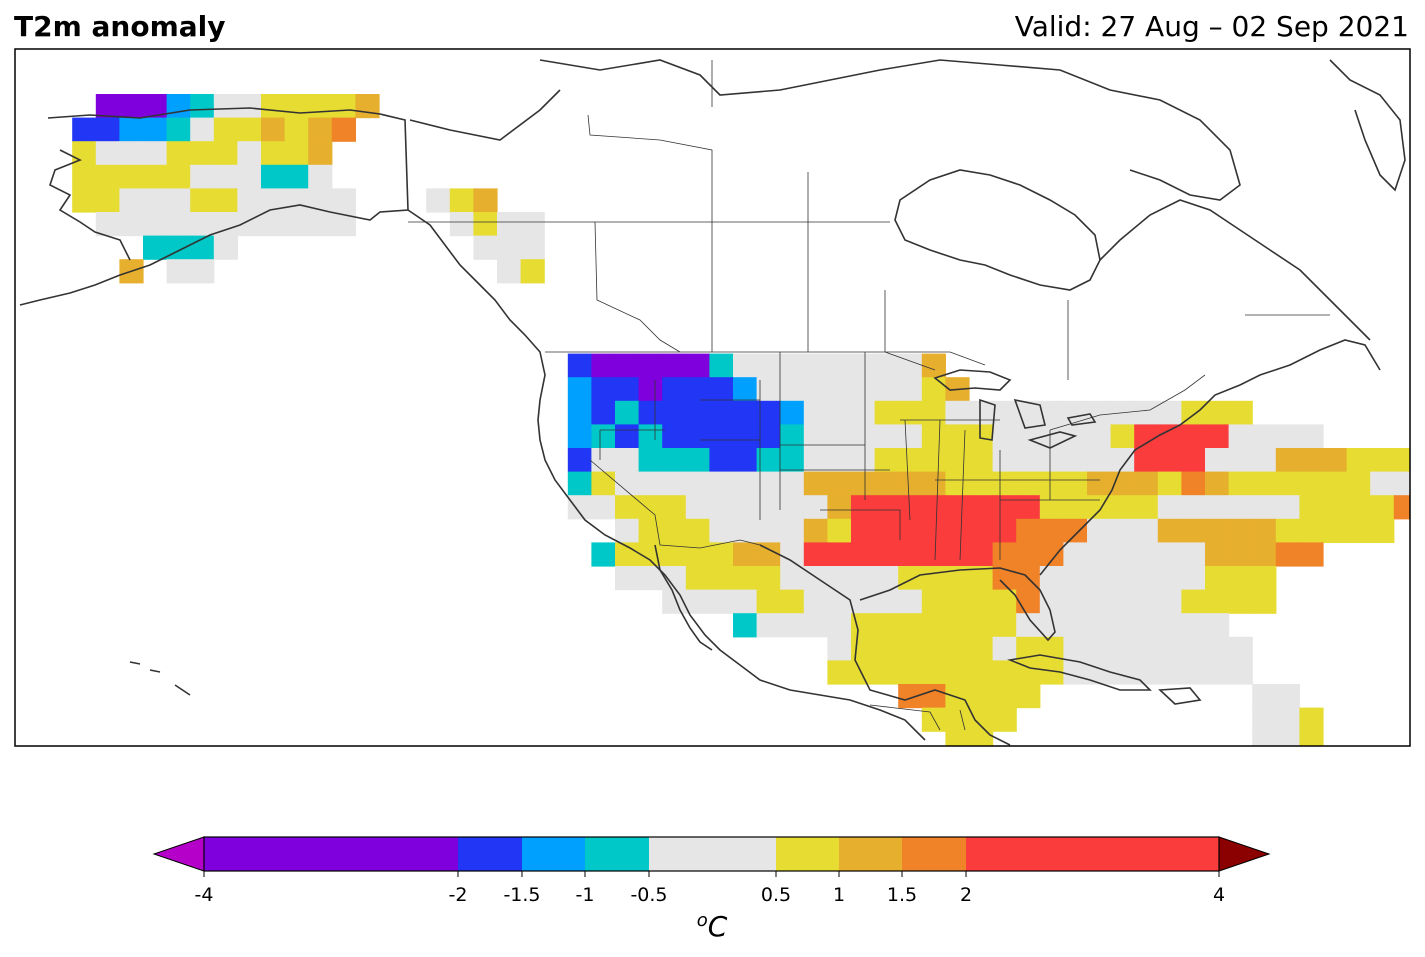 The width and height of the screenshot is (1425, 957). Describe the element at coordinates (987, 419) in the screenshot. I see `lake-michigan` at that location.